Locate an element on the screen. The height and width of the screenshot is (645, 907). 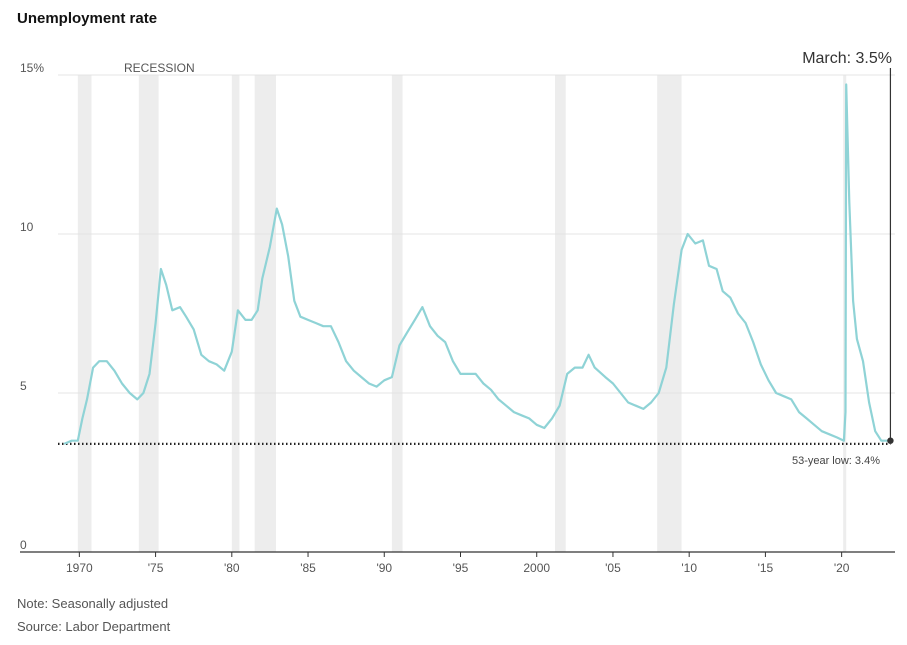
recession-label: RECESSION is located at coordinates (159, 68).